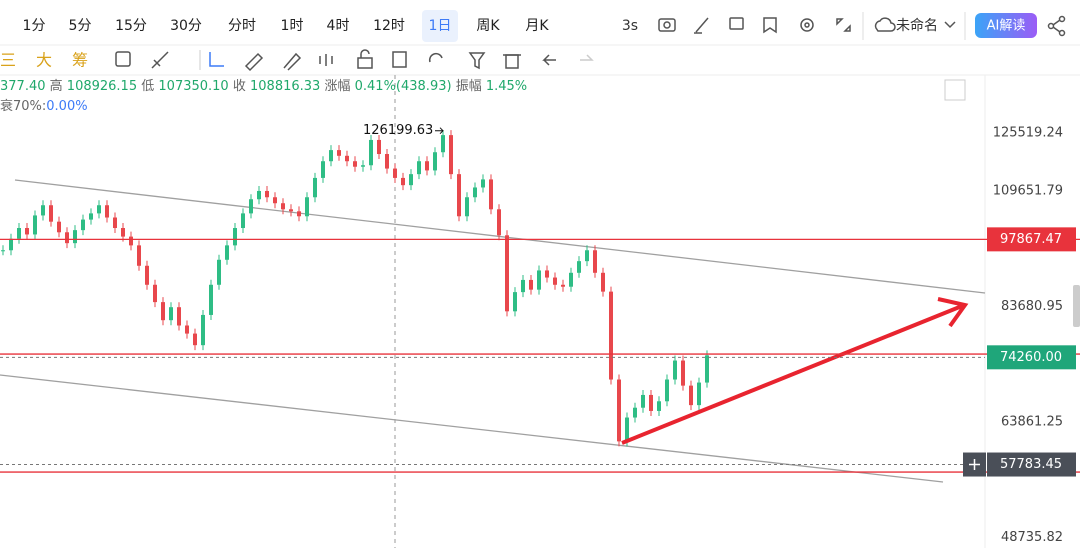  What do you see at coordinates (537, 26) in the screenshot?
I see `interval: 月K` at bounding box center [537, 26].